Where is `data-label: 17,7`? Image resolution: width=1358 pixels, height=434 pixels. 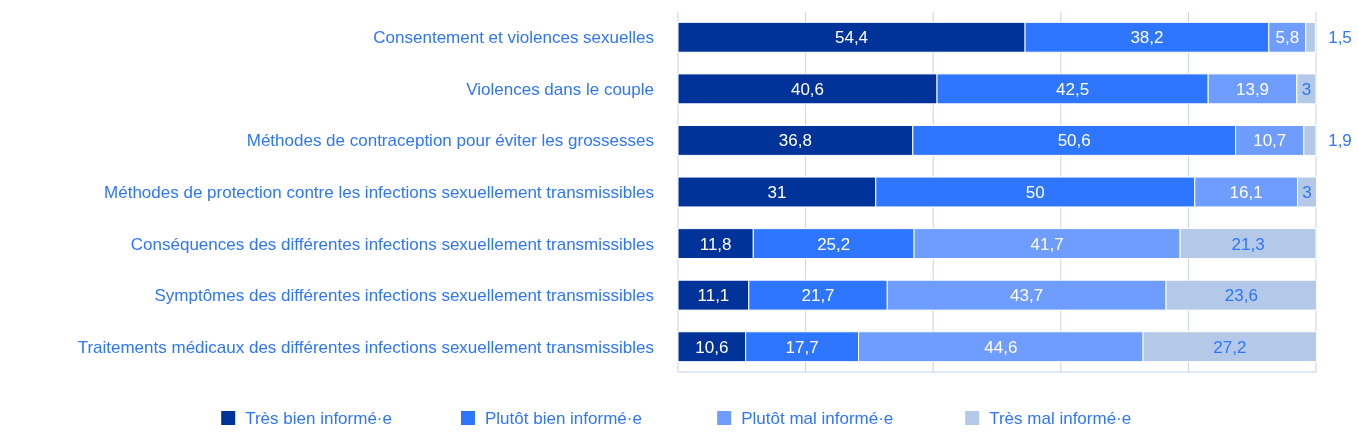 data-label: 17,7 is located at coordinates (802, 347).